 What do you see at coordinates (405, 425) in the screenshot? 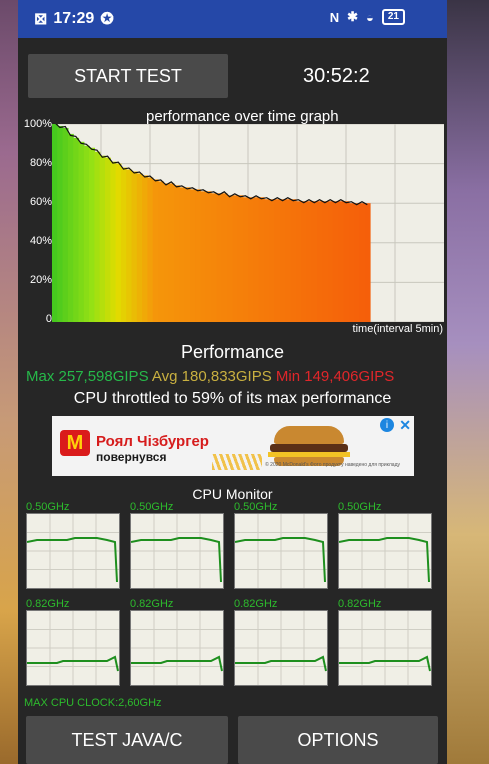
I see `ad-close-icon: ✕` at bounding box center [405, 425].